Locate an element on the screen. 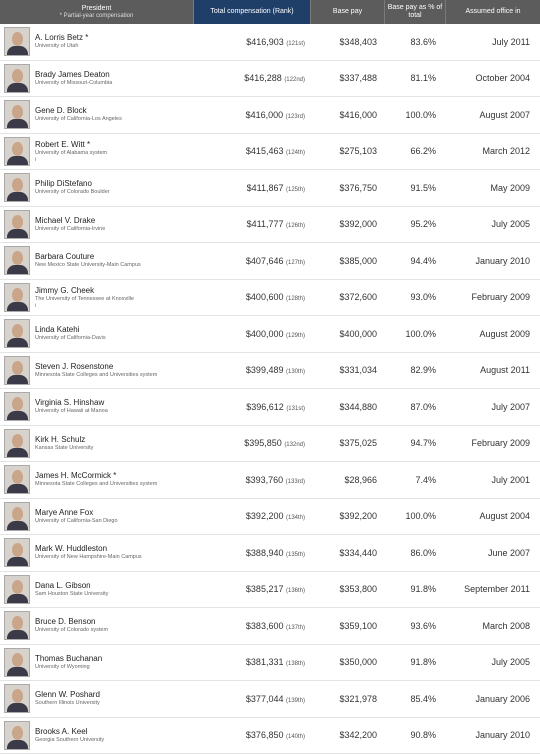  base-pay-cell: $331,034 is located at coordinates (348, 370).